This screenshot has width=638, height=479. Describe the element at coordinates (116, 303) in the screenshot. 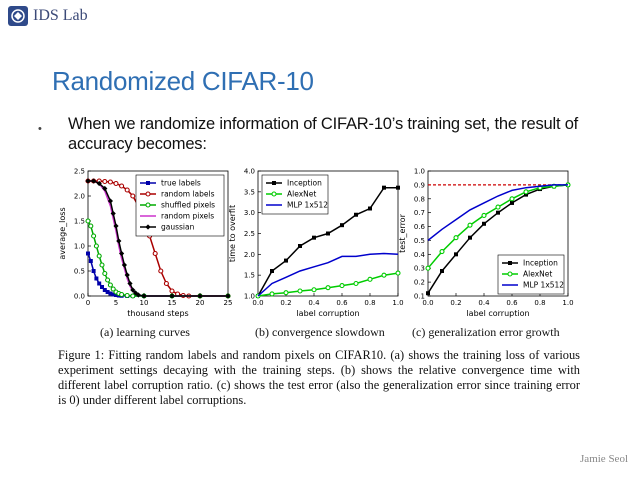

I see `x-tick-label: 5` at that location.